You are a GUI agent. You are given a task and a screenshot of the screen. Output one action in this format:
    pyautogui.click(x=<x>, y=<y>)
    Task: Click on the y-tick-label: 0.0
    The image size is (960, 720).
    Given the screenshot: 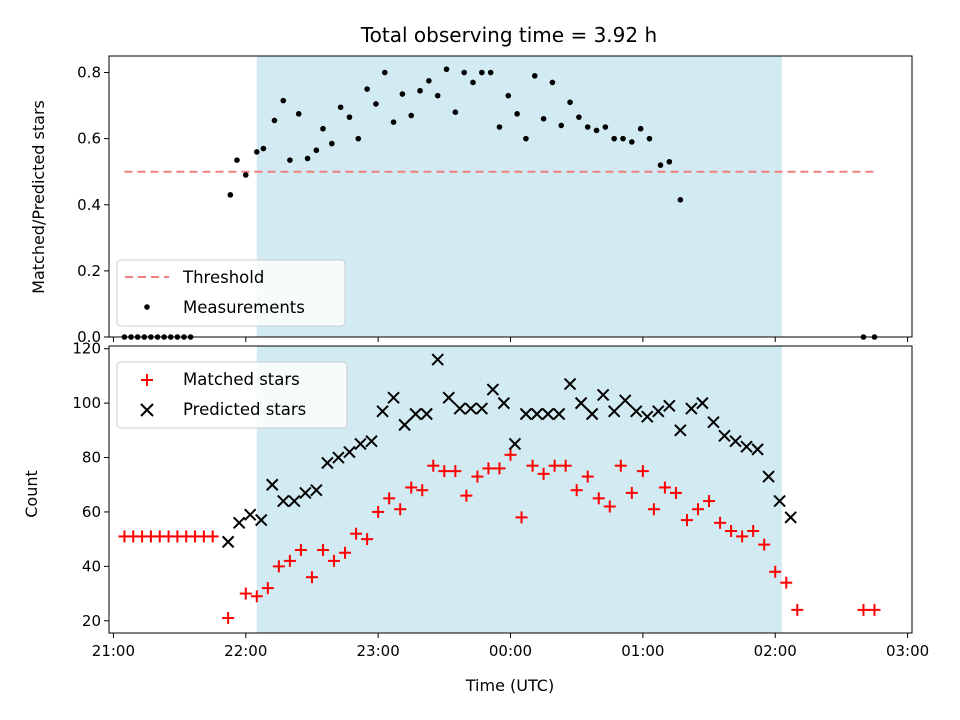 What is the action you would take?
    pyautogui.click(x=89, y=337)
    